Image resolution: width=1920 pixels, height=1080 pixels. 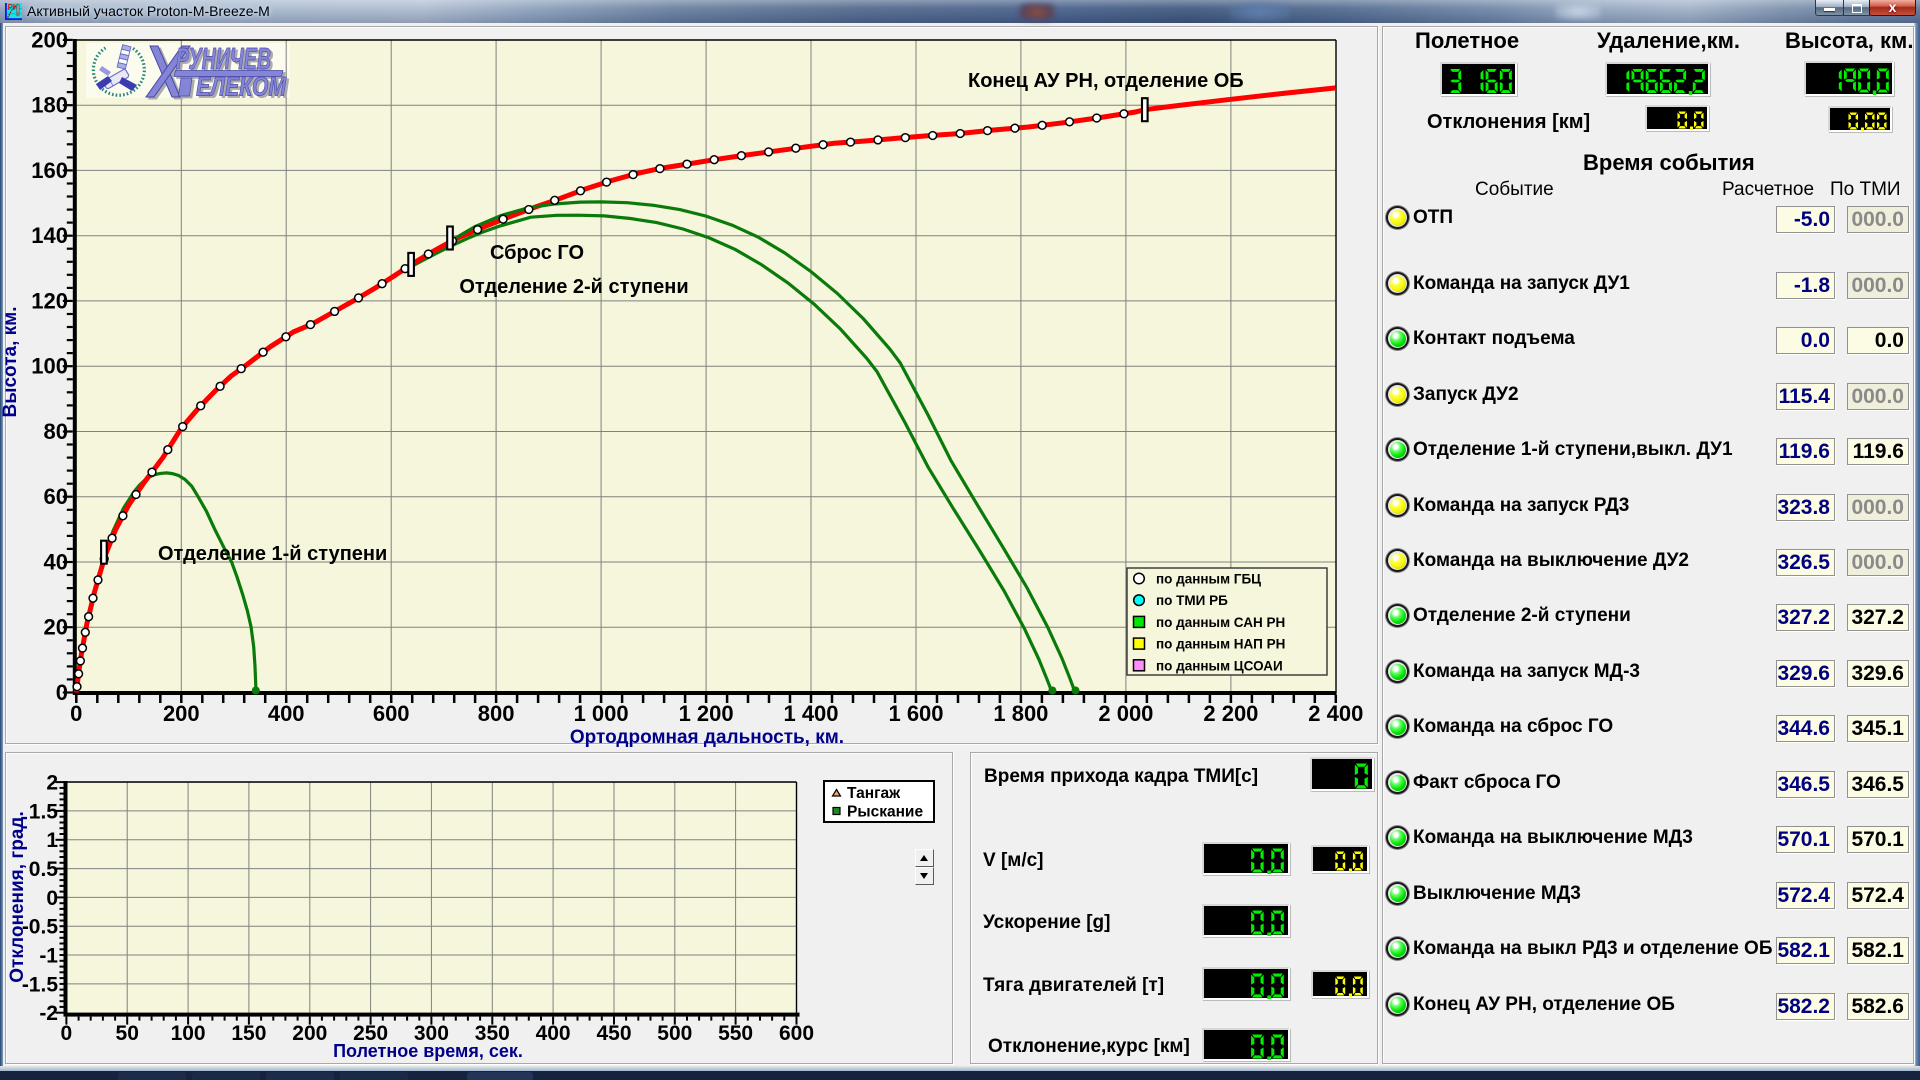 I want to click on svg-text: 450, so click(x=613, y=1033).